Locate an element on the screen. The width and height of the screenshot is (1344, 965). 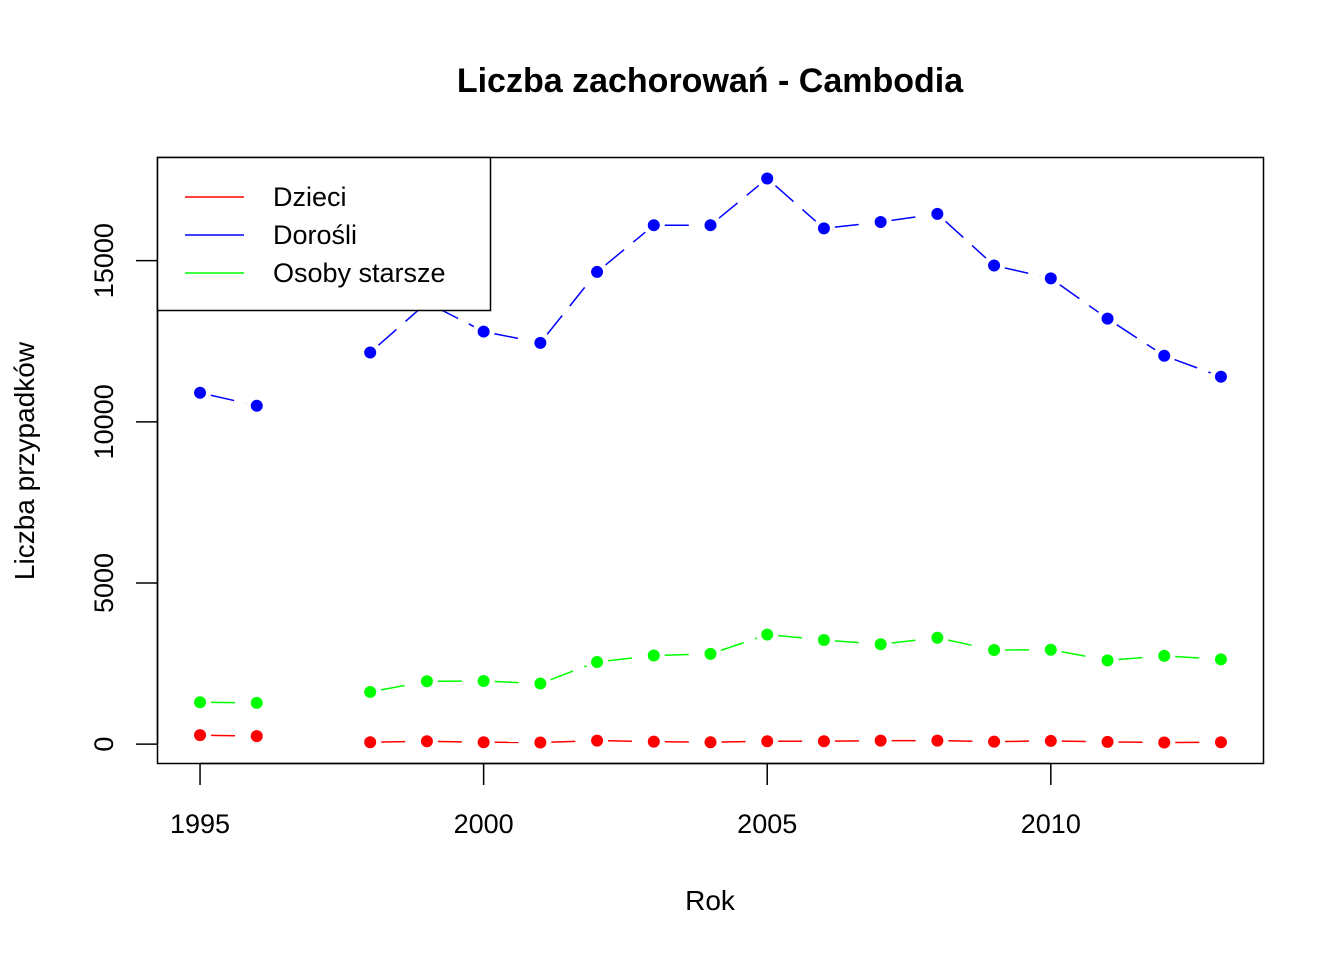
legend-label: Dorośli is located at coordinates (315, 235).